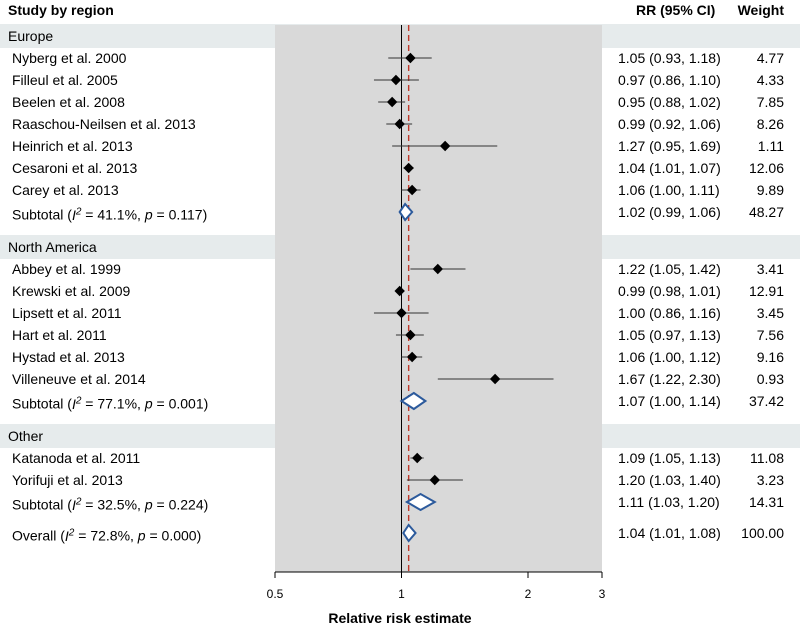  I want to click on label-prefix: Overall (, so click(38, 535).